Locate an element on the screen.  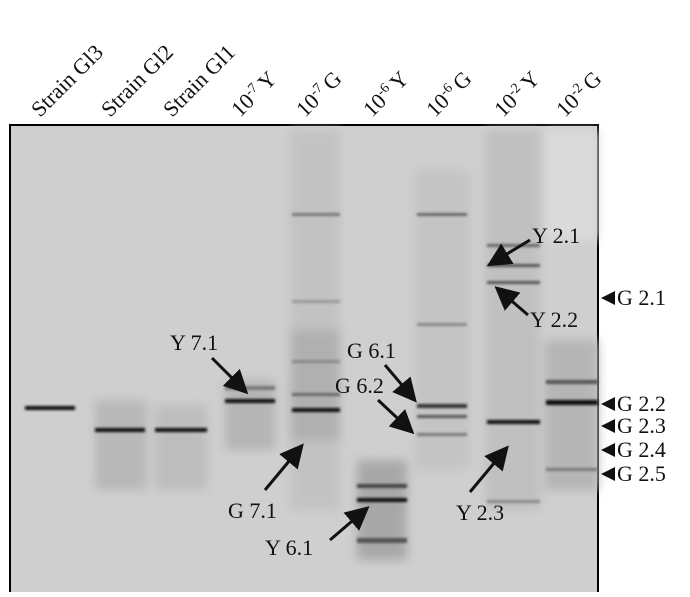
side-label: G 2.2 is located at coordinates (641, 403).